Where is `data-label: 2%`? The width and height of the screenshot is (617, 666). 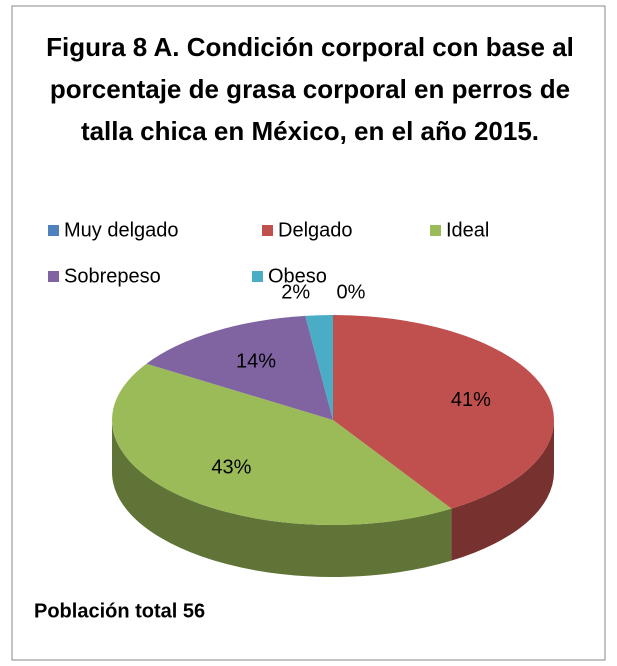 data-label: 2% is located at coordinates (295, 292).